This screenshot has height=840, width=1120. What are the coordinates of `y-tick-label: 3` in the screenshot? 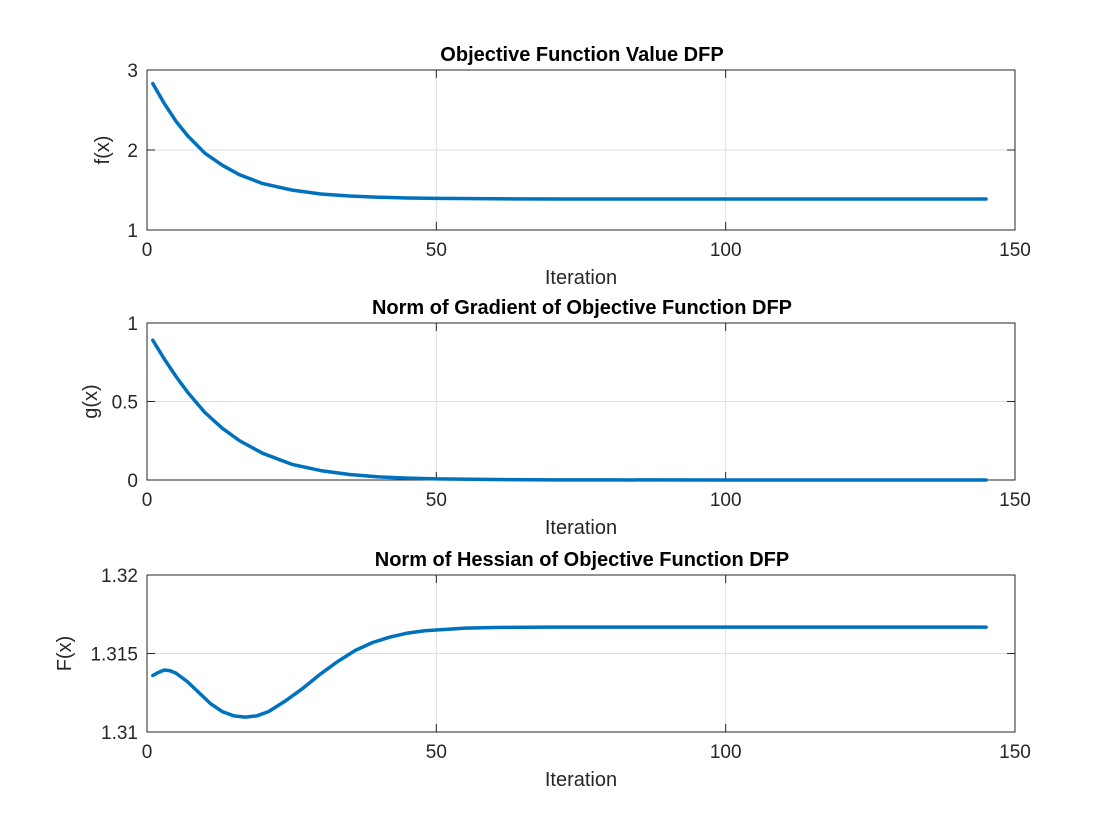 It's located at (132, 71).